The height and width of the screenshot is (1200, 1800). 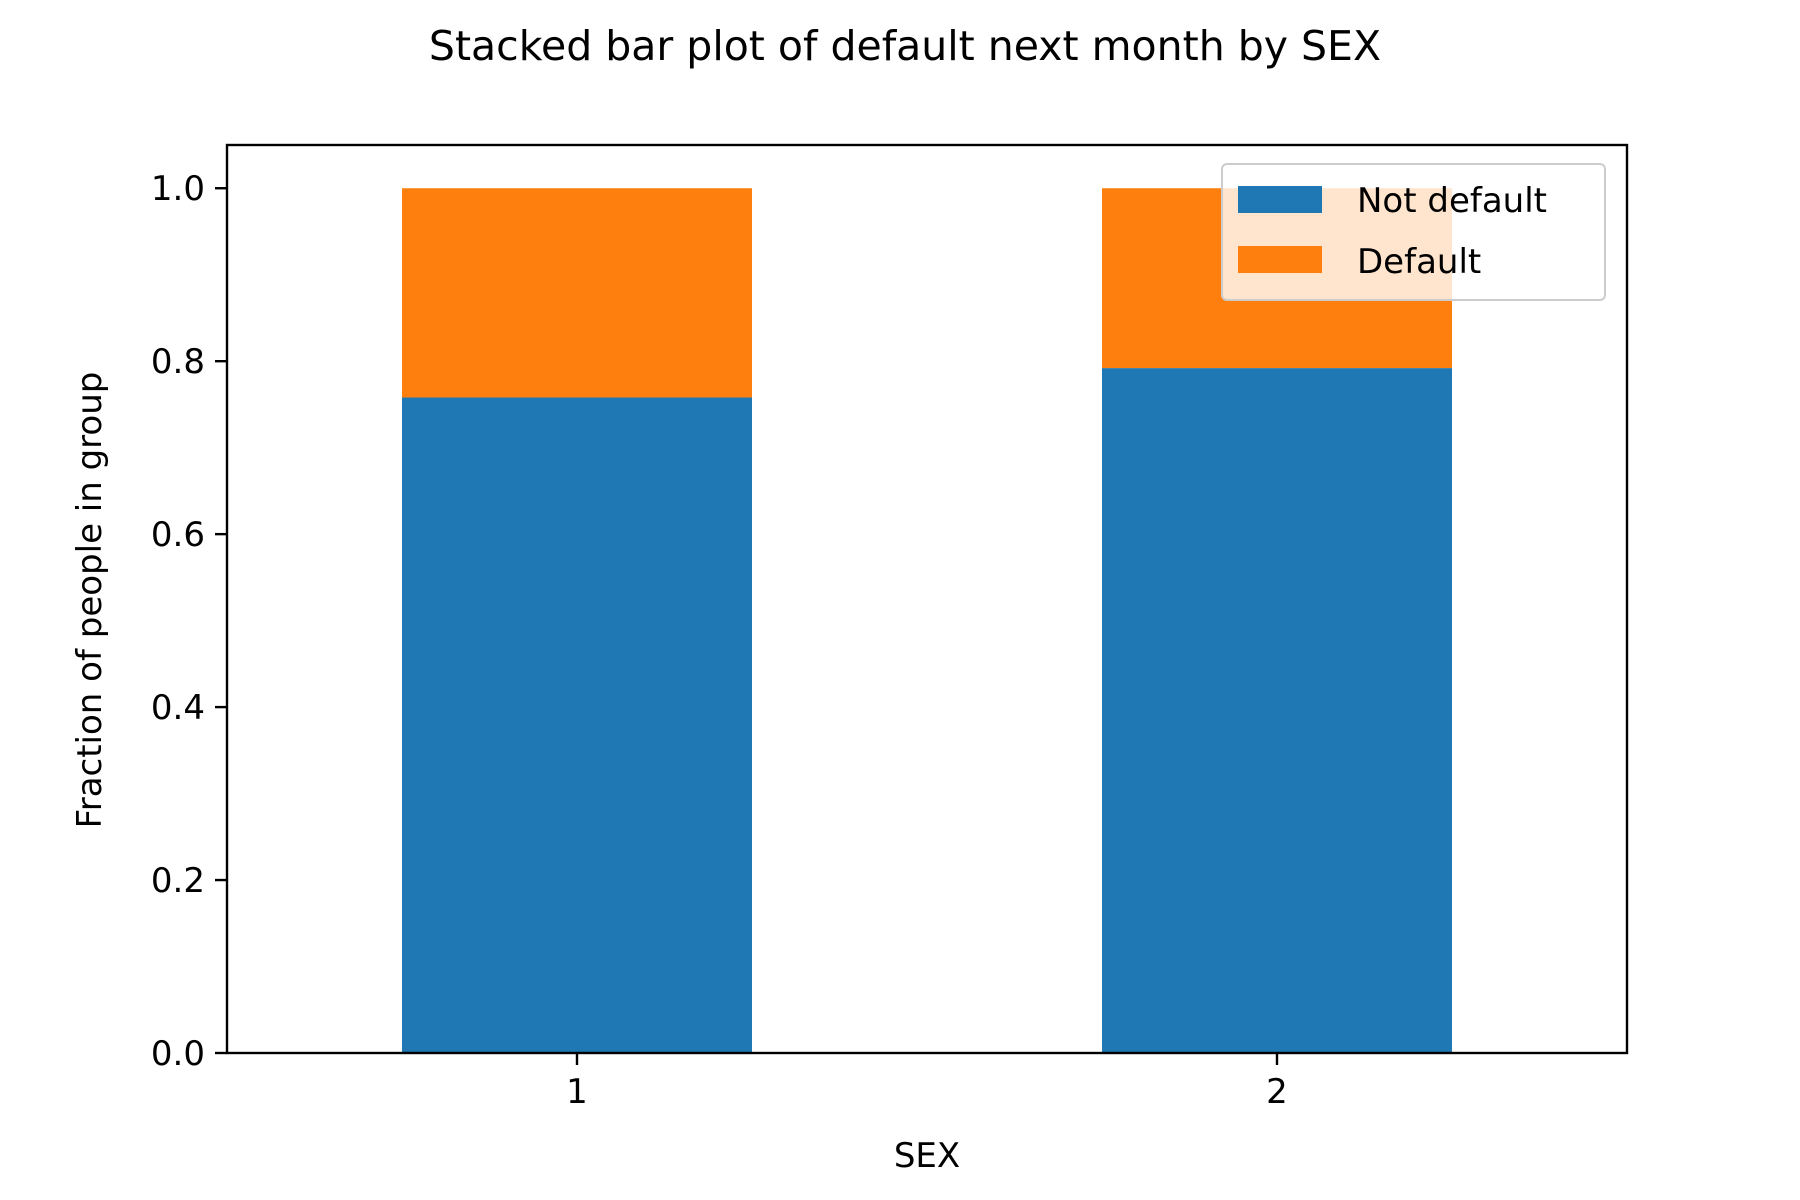 I want to click on legend-label-not-default: Not default, so click(x=1452, y=201).